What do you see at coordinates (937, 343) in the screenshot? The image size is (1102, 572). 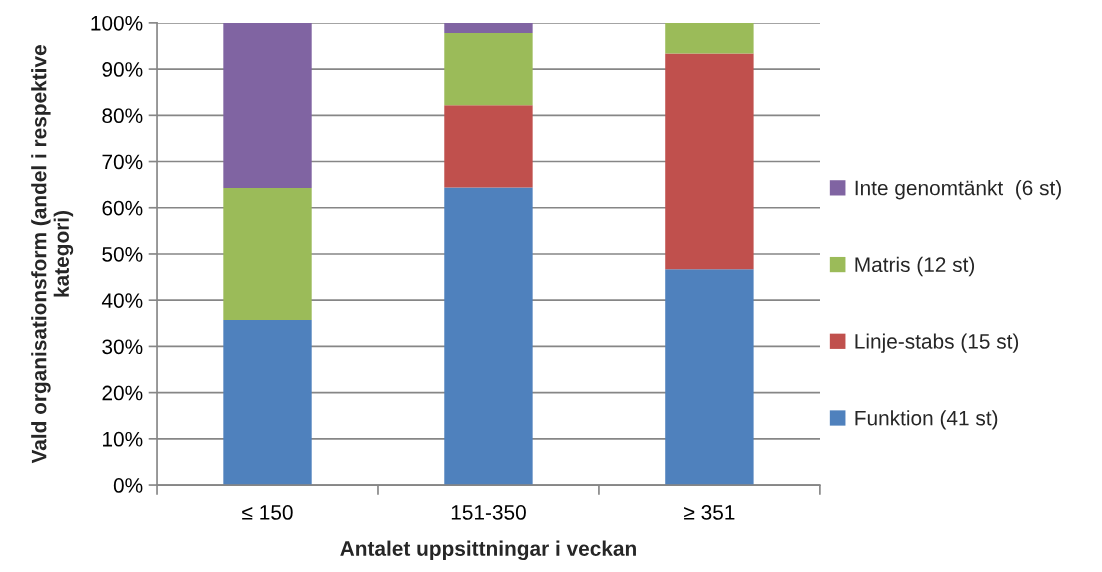 I see `legend-label: Linje-stabs (15 st)` at bounding box center [937, 343].